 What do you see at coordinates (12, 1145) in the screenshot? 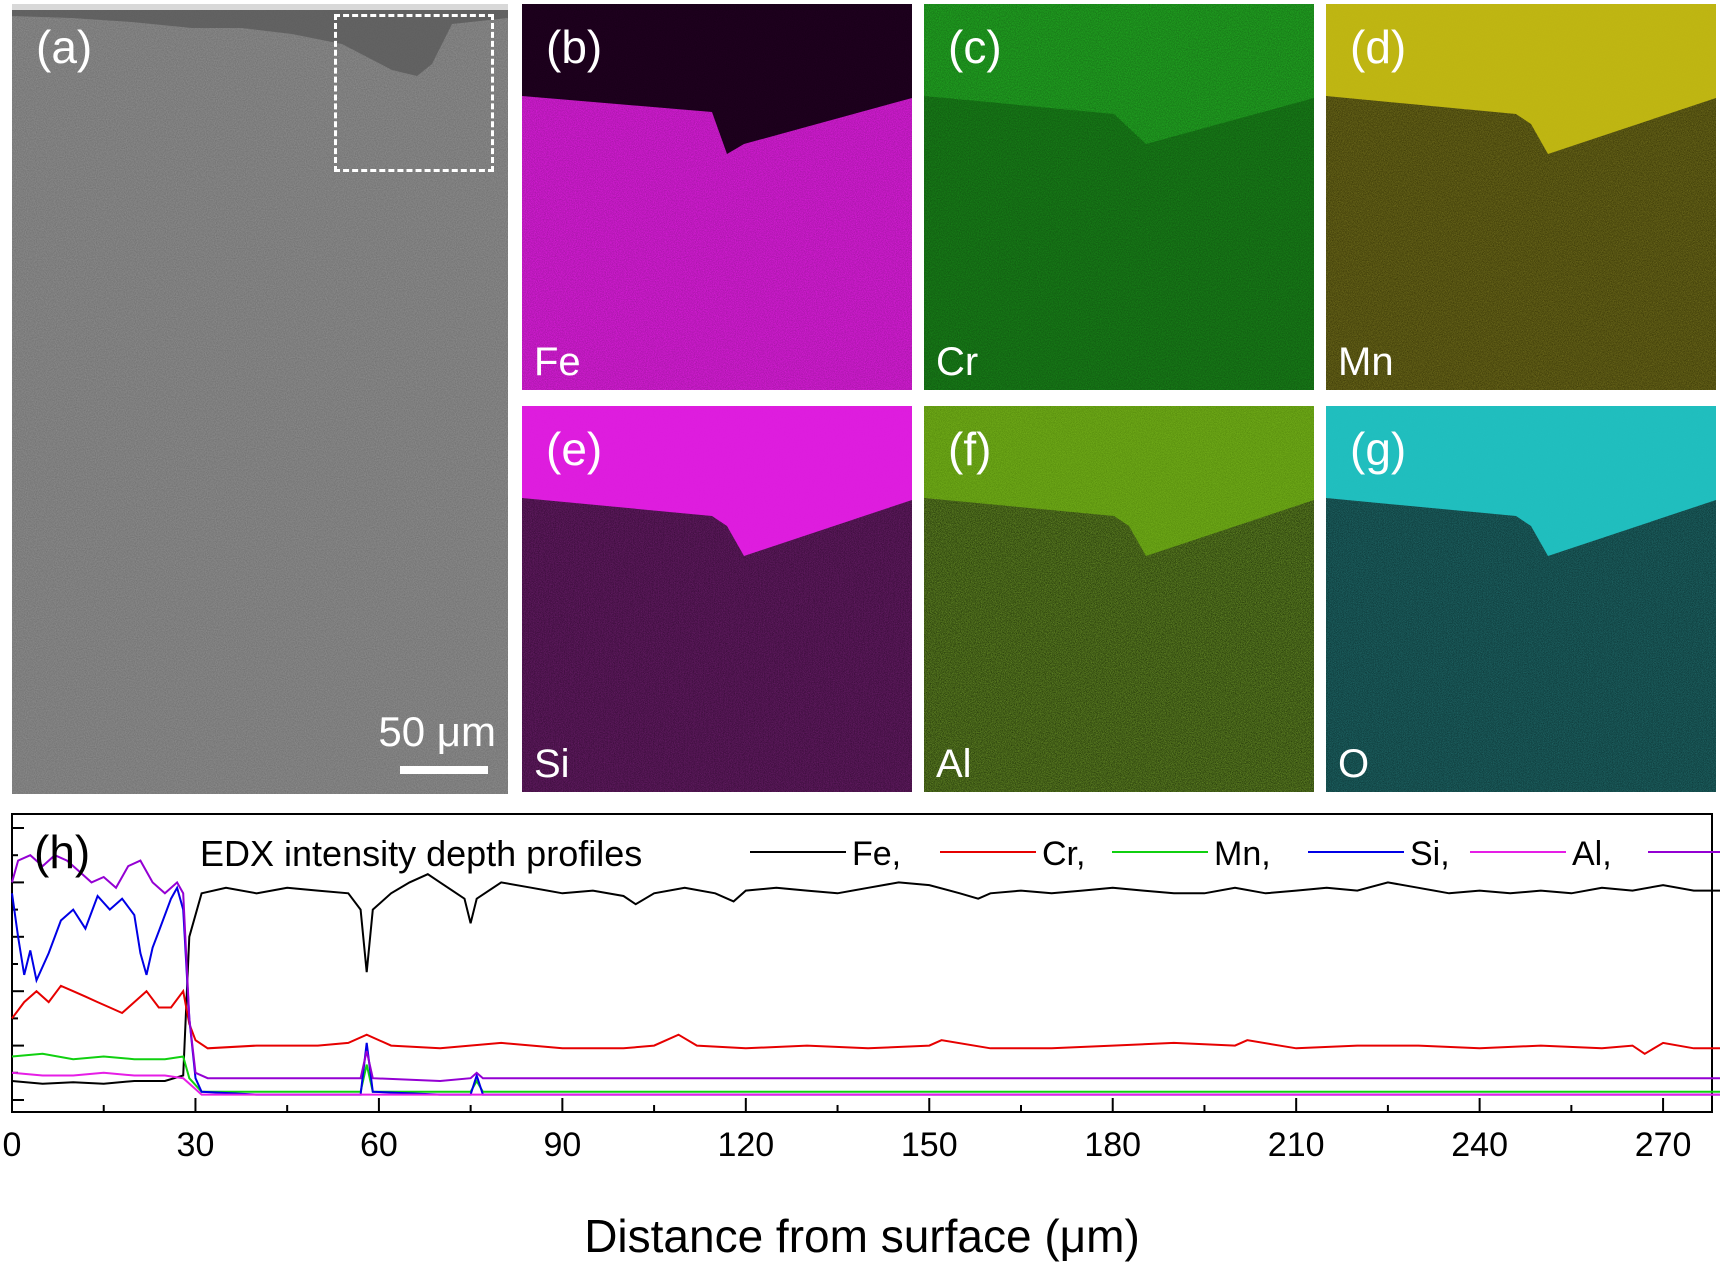
I see `x-tick-label: 0` at bounding box center [12, 1145].